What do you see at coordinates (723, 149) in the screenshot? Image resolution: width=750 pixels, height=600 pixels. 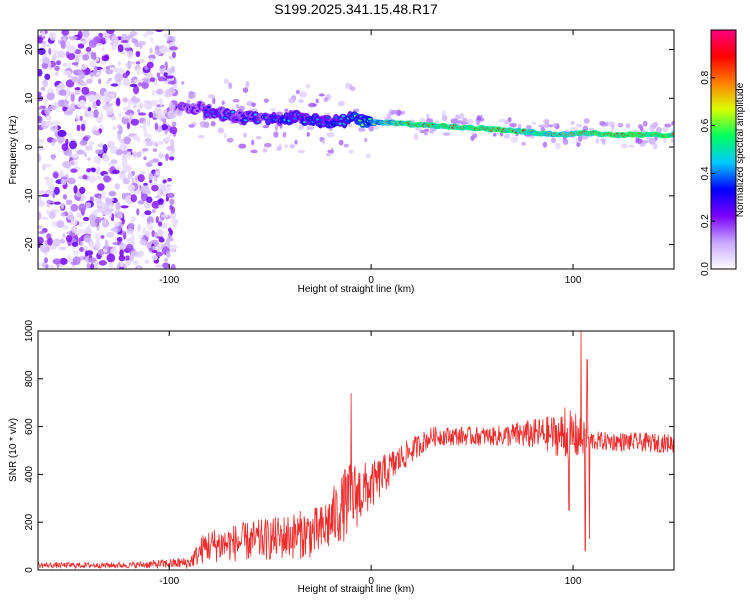 I see `colorbar-frame` at bounding box center [723, 149].